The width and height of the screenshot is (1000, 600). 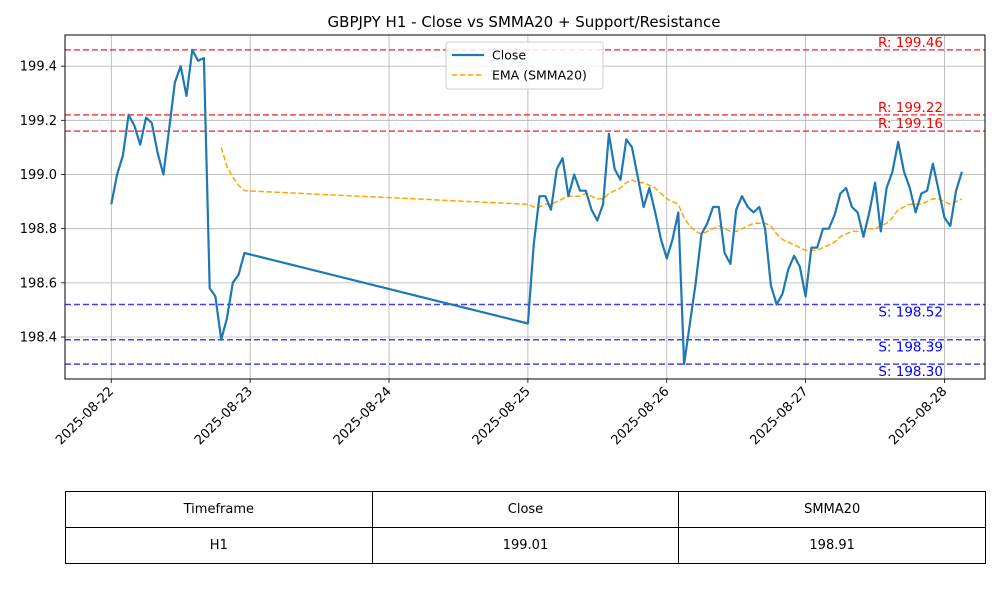 I want to click on table-header-timeframe: Timeframe, so click(x=219, y=509).